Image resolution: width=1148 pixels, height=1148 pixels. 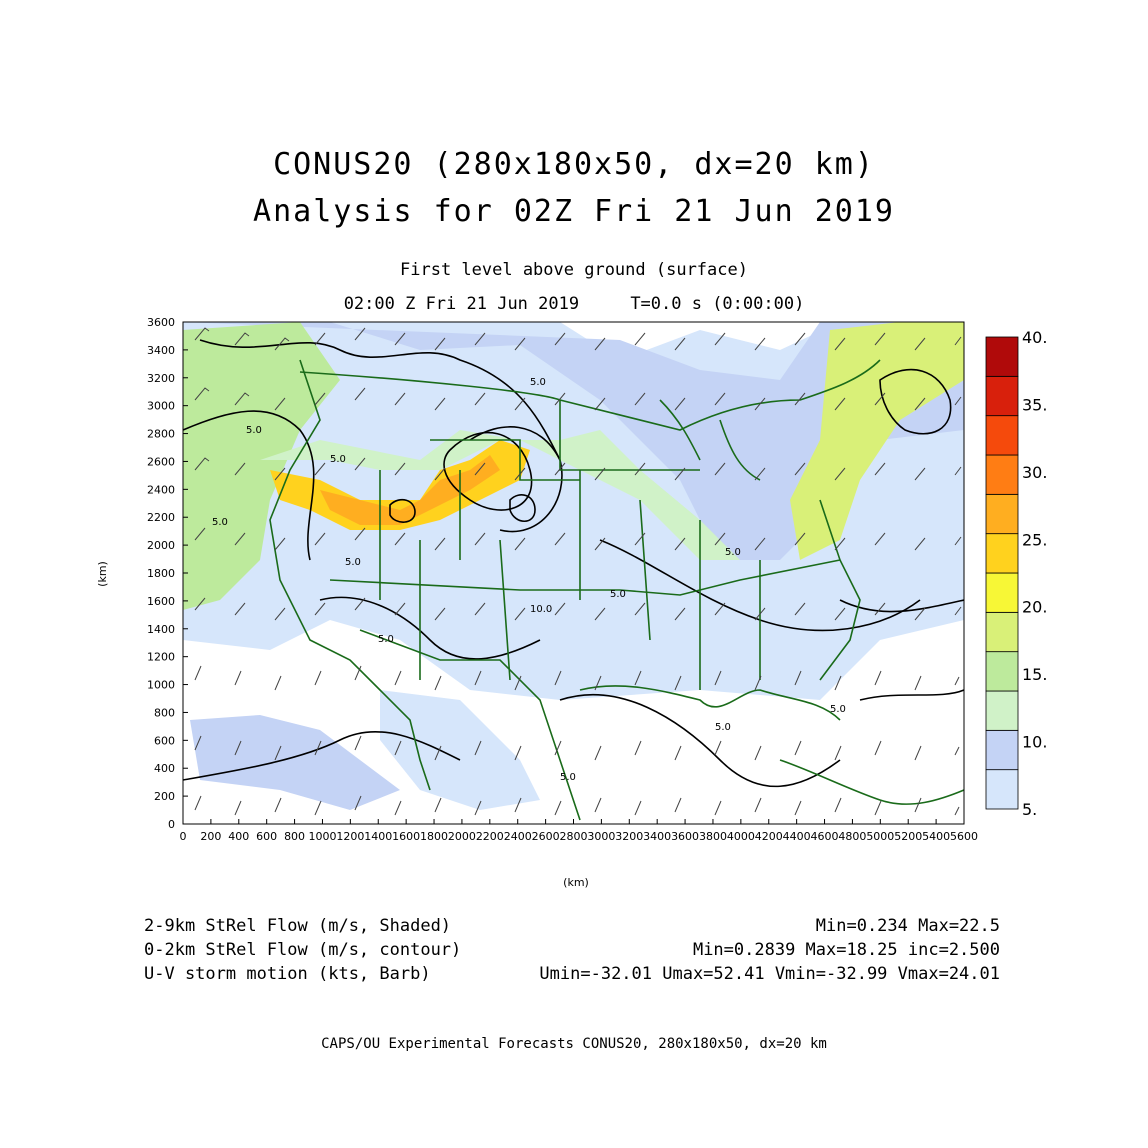 I want to click on x-tick-label: 4400, so click(x=797, y=836).